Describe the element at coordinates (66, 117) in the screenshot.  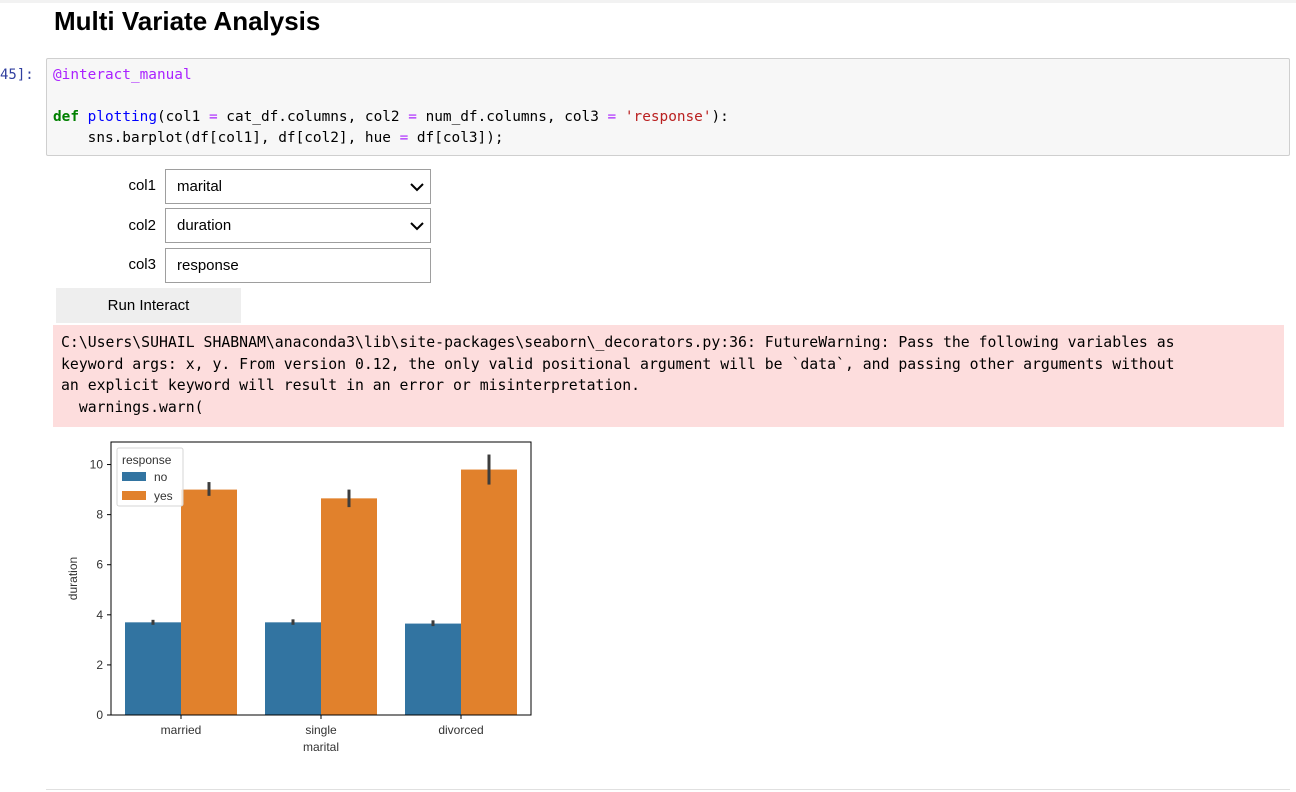
I see `keyword-token: def` at that location.